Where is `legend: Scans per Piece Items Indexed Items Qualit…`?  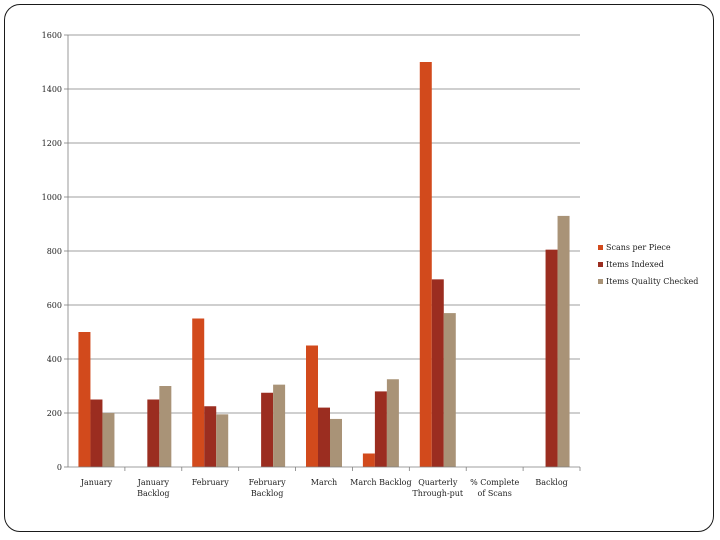 legend: Scans per Piece Items Indexed Items Qualit… is located at coordinates (648, 264).